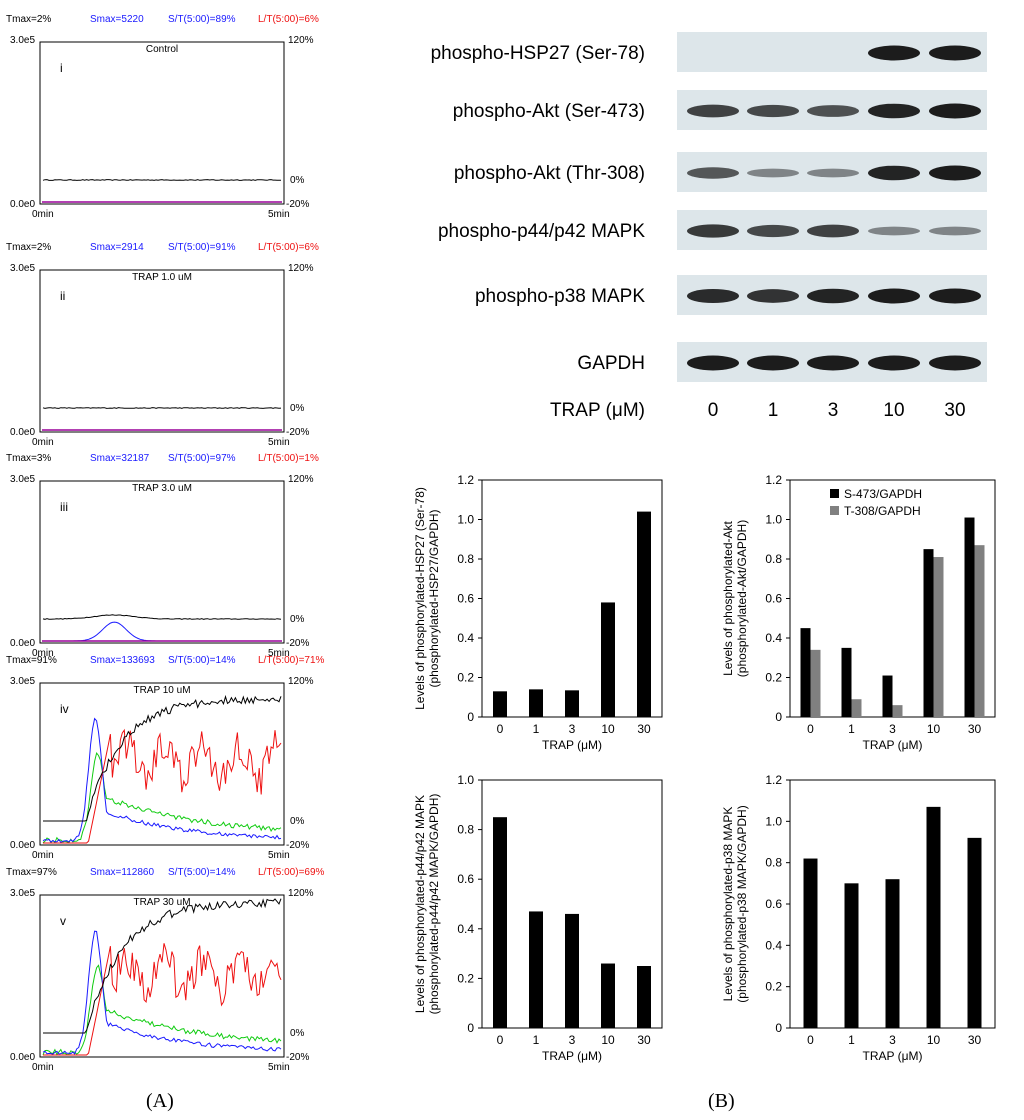  I want to click on chart1-xtick-2: 1, so click(536, 729).